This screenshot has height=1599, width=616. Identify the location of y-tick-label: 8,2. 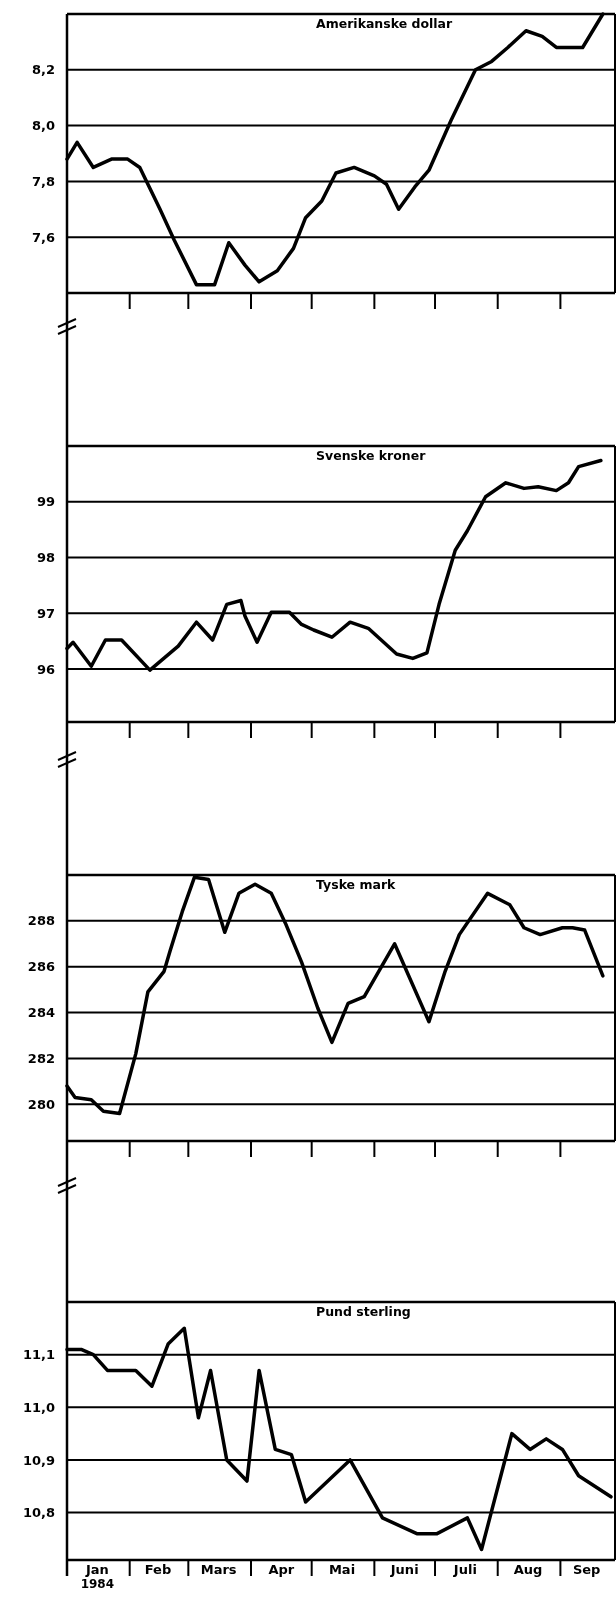
(43, 70).